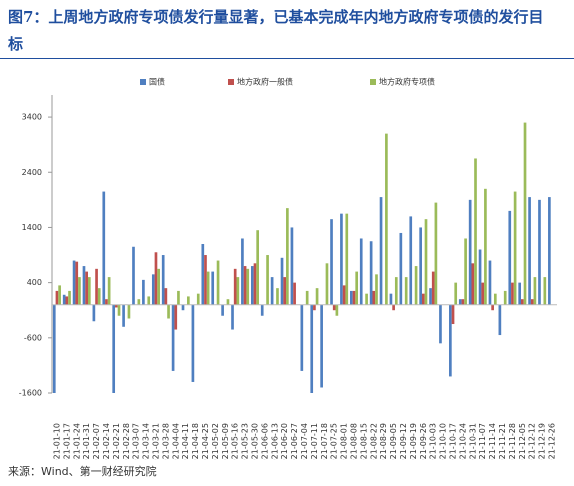  What do you see at coordinates (423, 441) in the screenshot?
I see `x-tick-label: 2021-09-26` at bounding box center [423, 441].